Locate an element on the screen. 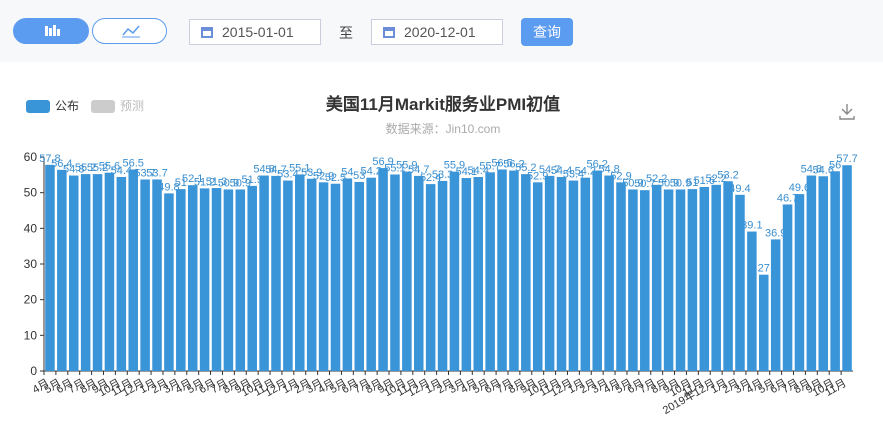 The width and height of the screenshot is (883, 432). value-label: 55.7 is located at coordinates (489, 166).